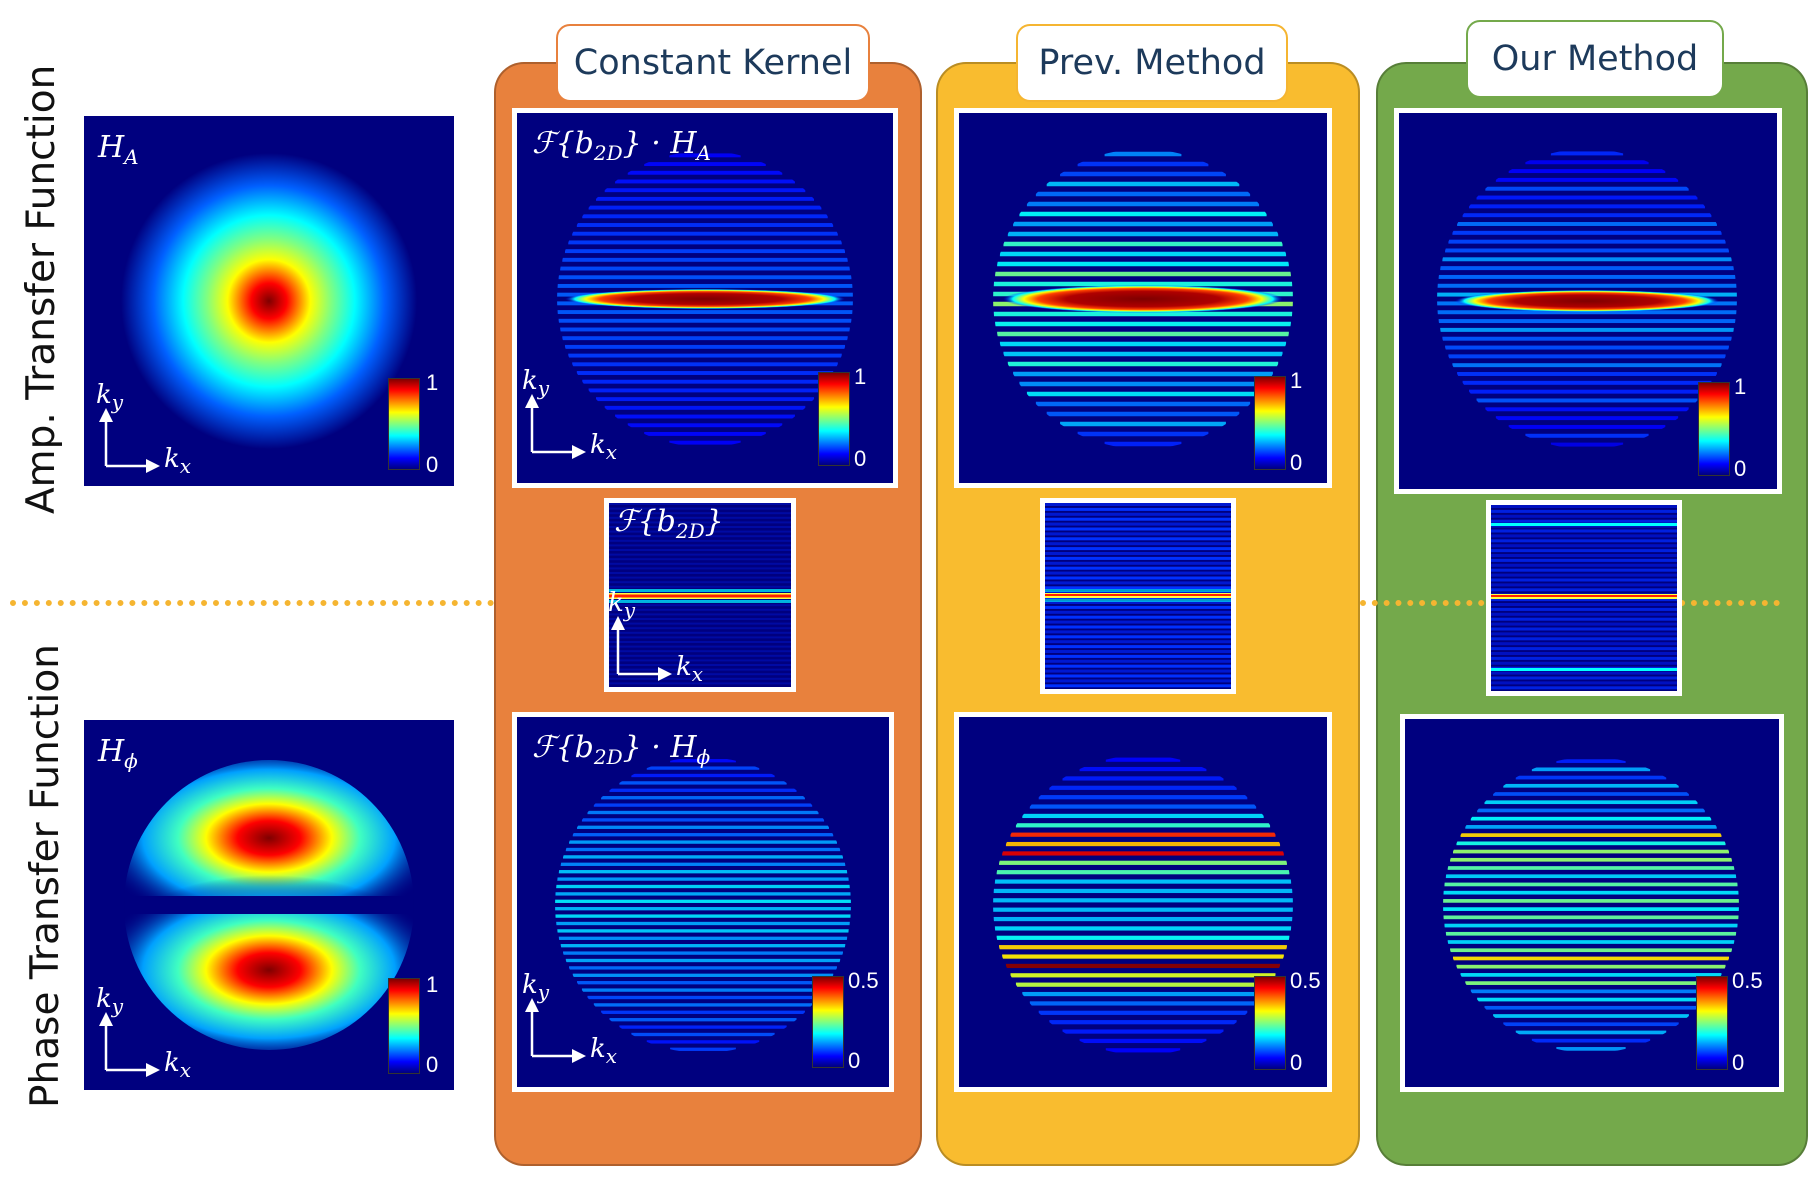  I want to click on panel-constant-phase: ℱ{b2D} · Hϕ ky kx 0.5 0, so click(703, 902).